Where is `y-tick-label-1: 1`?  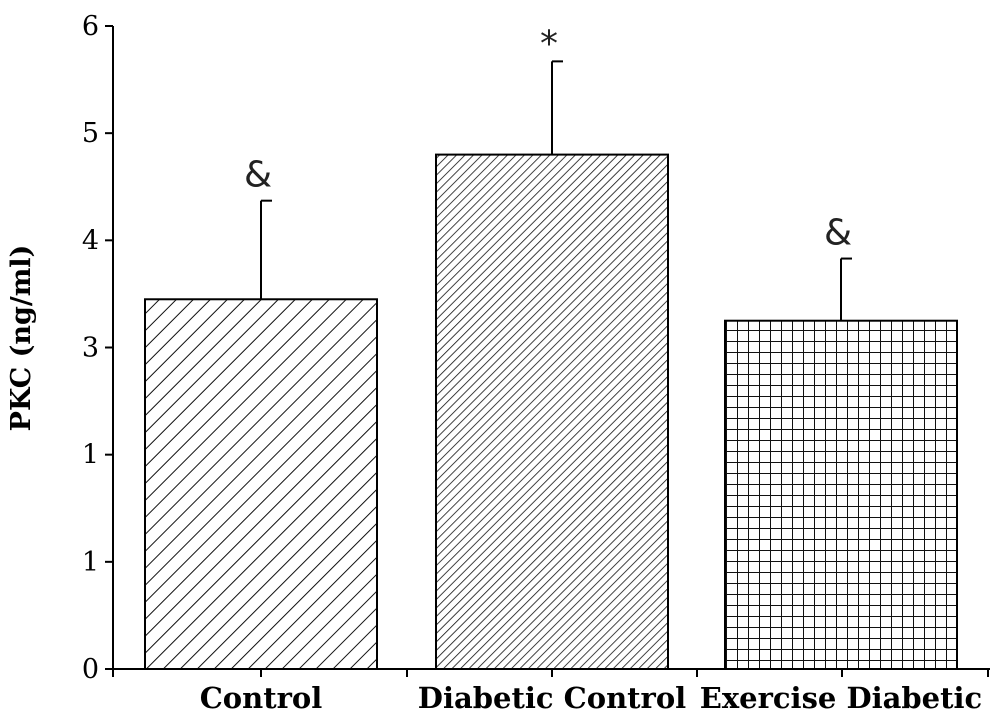 y-tick-label-1: 1 is located at coordinates (90, 562).